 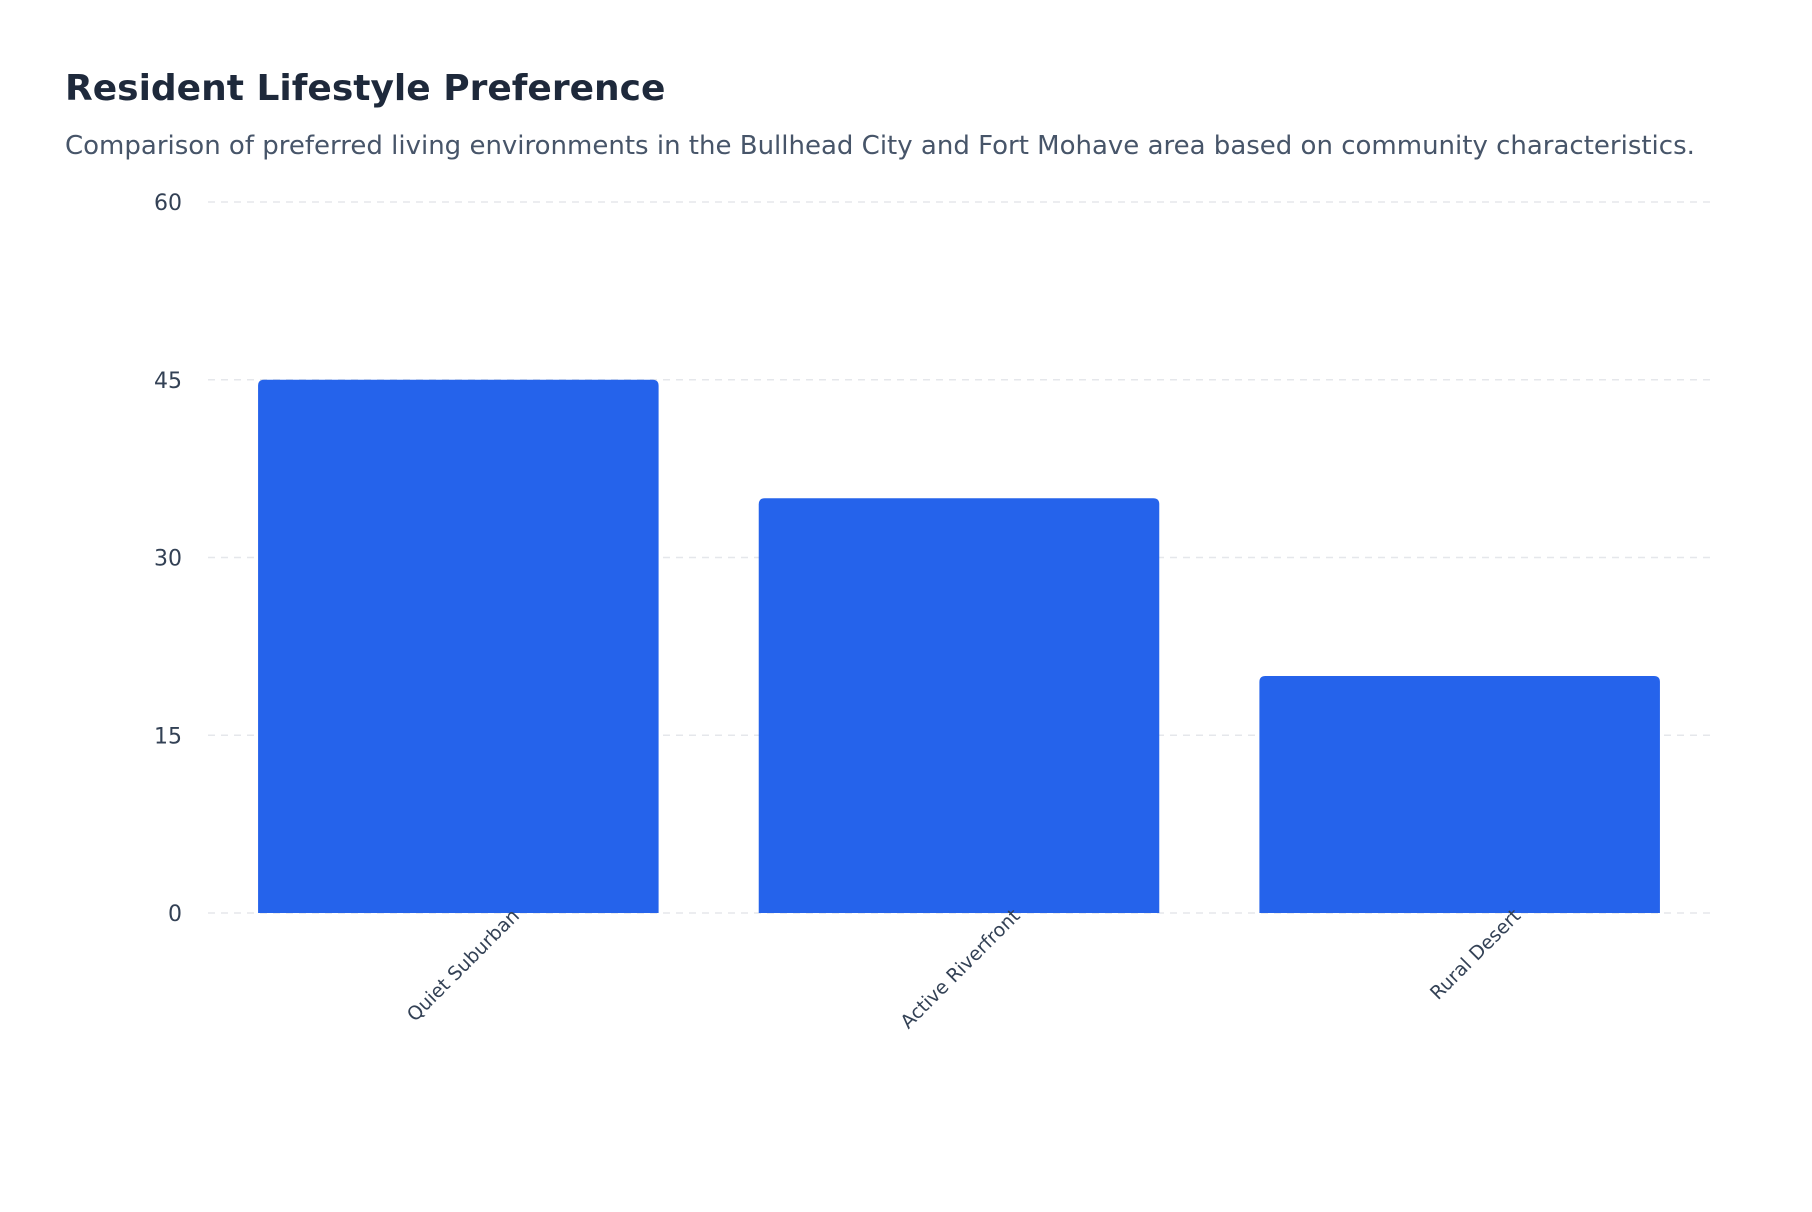 I want to click on x-tick-label: Rural Desert, so click(x=1475, y=954).